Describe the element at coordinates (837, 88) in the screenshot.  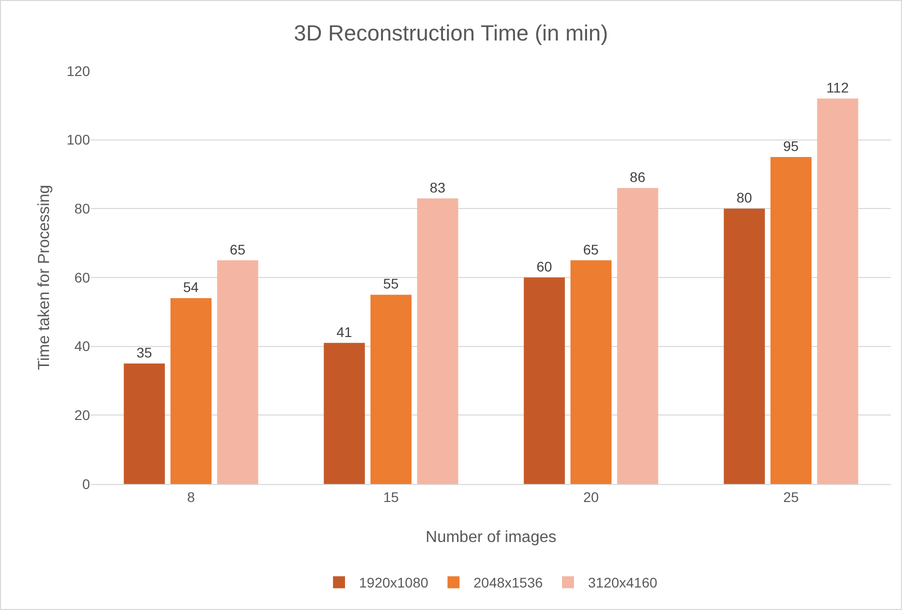
I see `data-label: 112` at that location.